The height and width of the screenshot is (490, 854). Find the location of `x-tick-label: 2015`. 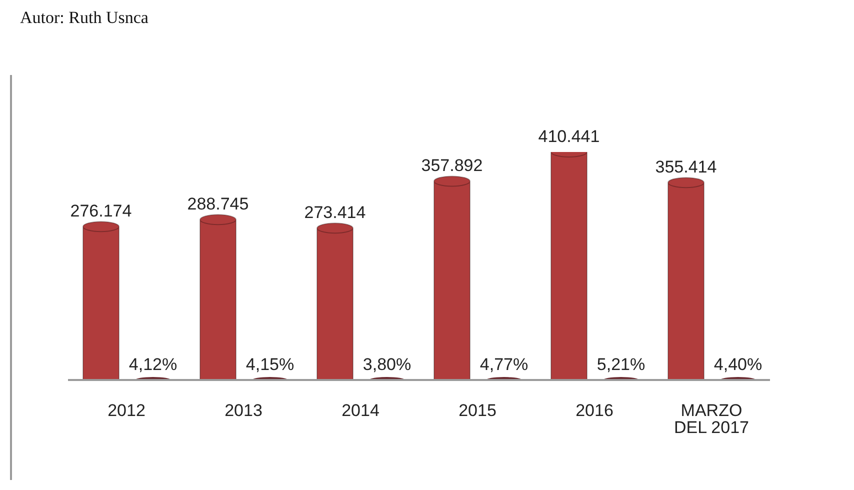

x-tick-label: 2015 is located at coordinates (477, 410).